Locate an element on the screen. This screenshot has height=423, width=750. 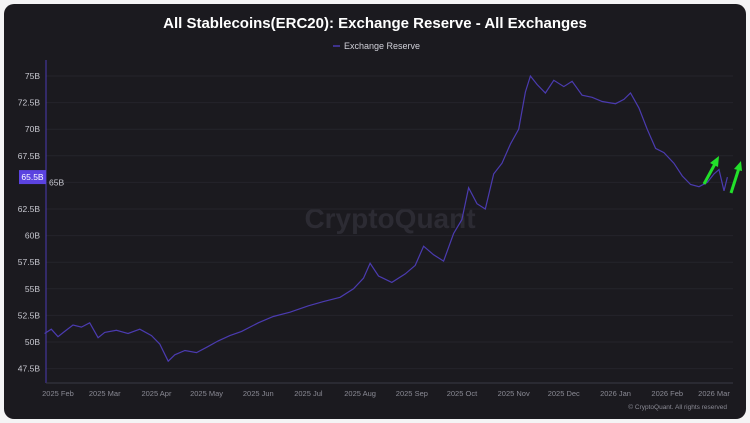
y-tick-label: 47.5B is located at coordinates (29, 369).